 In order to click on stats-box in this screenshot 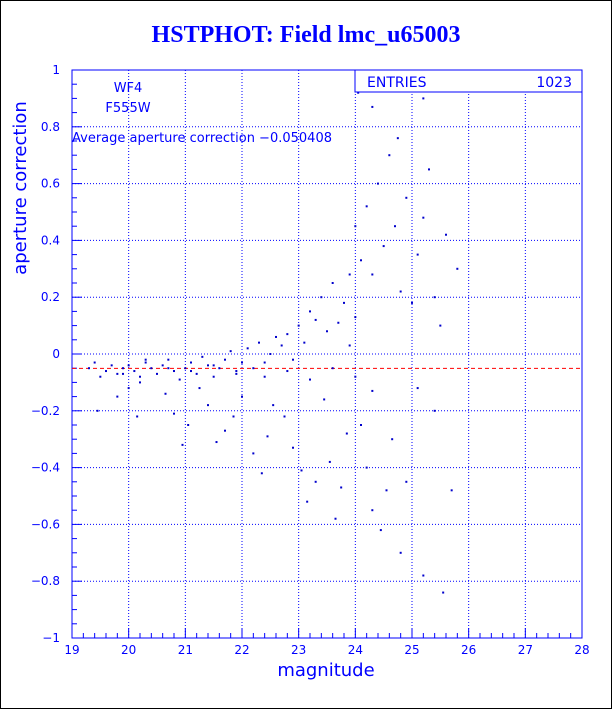, I will do `click(468, 81)`.